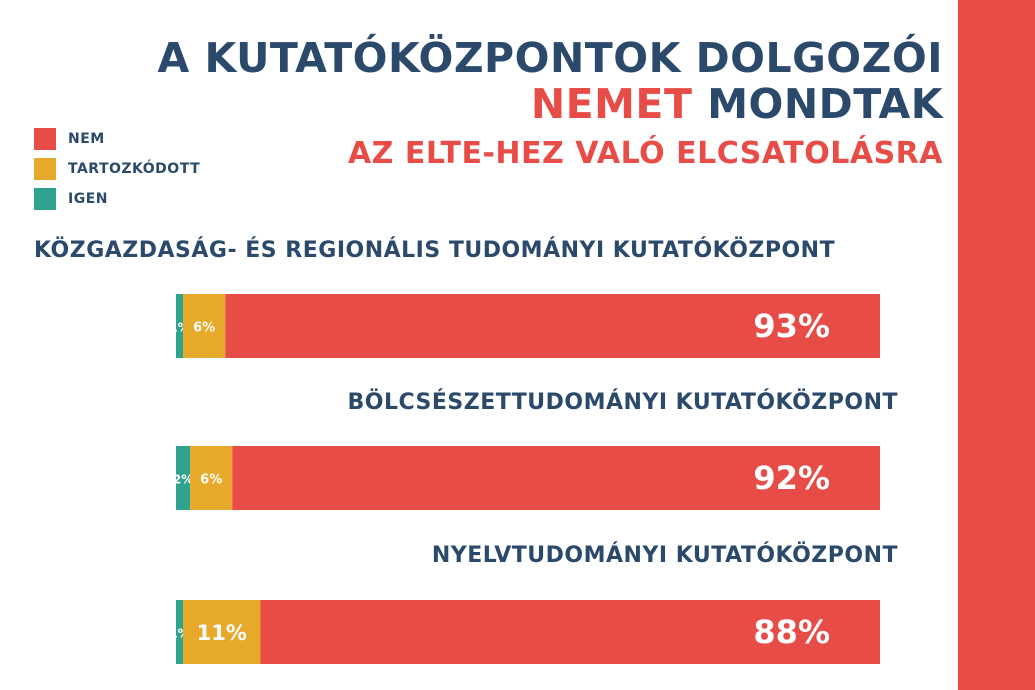 The image size is (1035, 690). Describe the element at coordinates (611, 104) in the screenshot. I see `title-accent-word: NEMET` at that location.